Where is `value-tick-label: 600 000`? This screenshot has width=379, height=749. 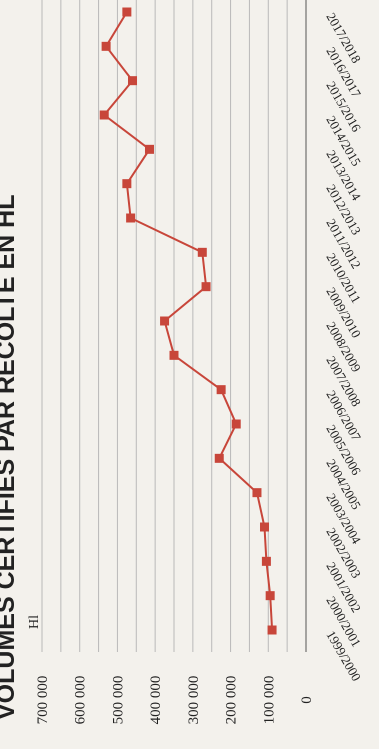 value-tick-label: 600 000 is located at coordinates (81, 700).